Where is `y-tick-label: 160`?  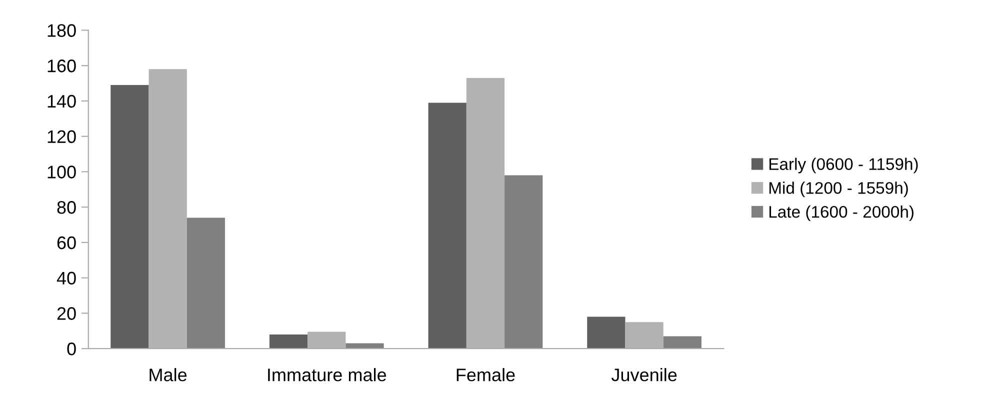 y-tick-label: 160 is located at coordinates (62, 66).